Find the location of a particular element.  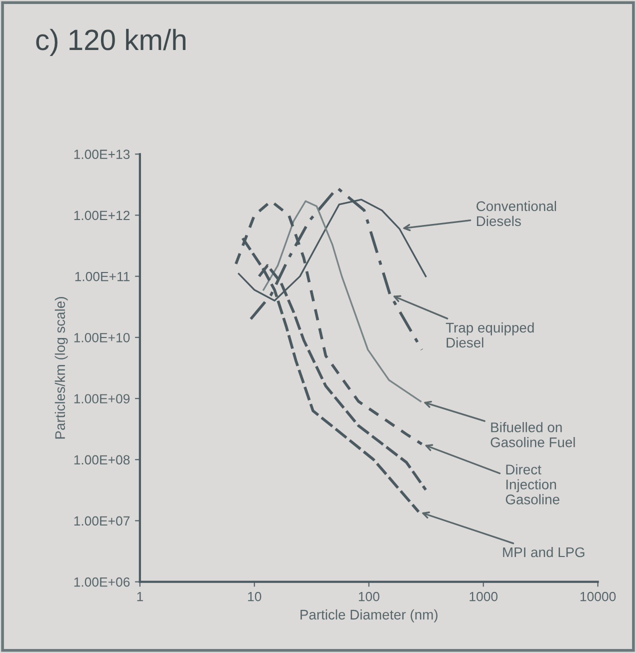

y-tick-label: 1.00E+09 is located at coordinates (102, 399).